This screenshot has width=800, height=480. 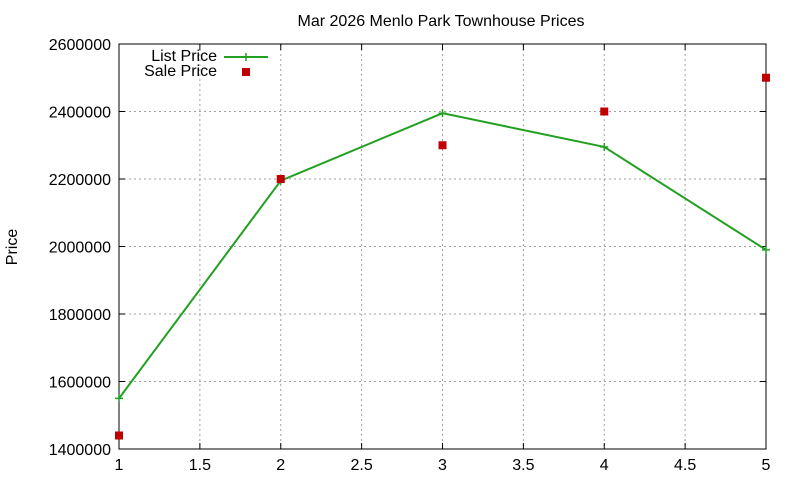 What do you see at coordinates (80, 248) in the screenshot?
I see `y-tick-label: 2000000` at bounding box center [80, 248].